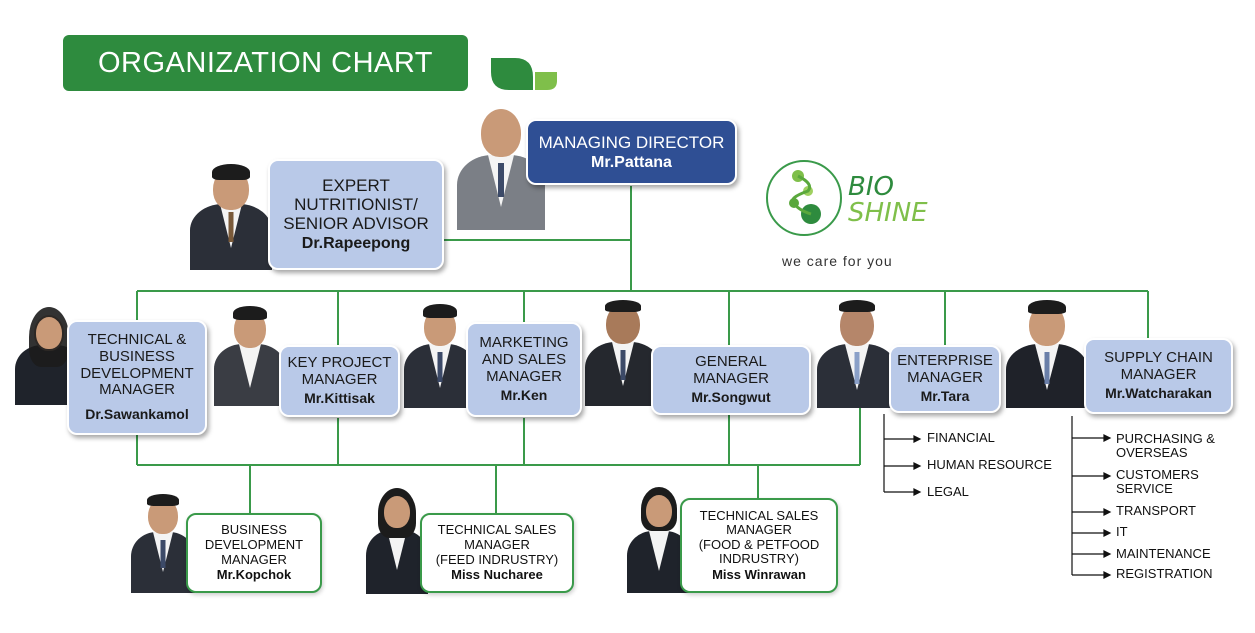 Image resolution: width=1255 pixels, height=633 pixels. Describe the element at coordinates (254, 544) in the screenshot. I see `staff-1-role-line-2: DEVELOPMENT` at that location.